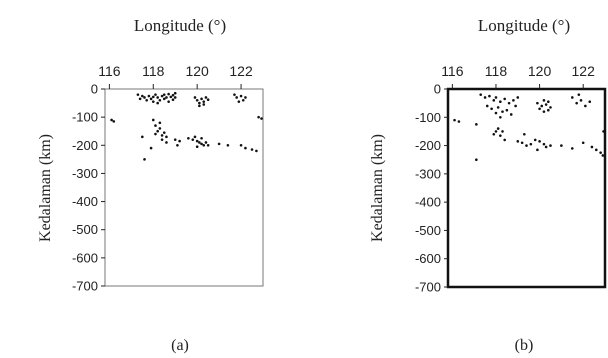  Describe the element at coordinates (85, 286) in the screenshot. I see `y-tick-label: -700` at that location.